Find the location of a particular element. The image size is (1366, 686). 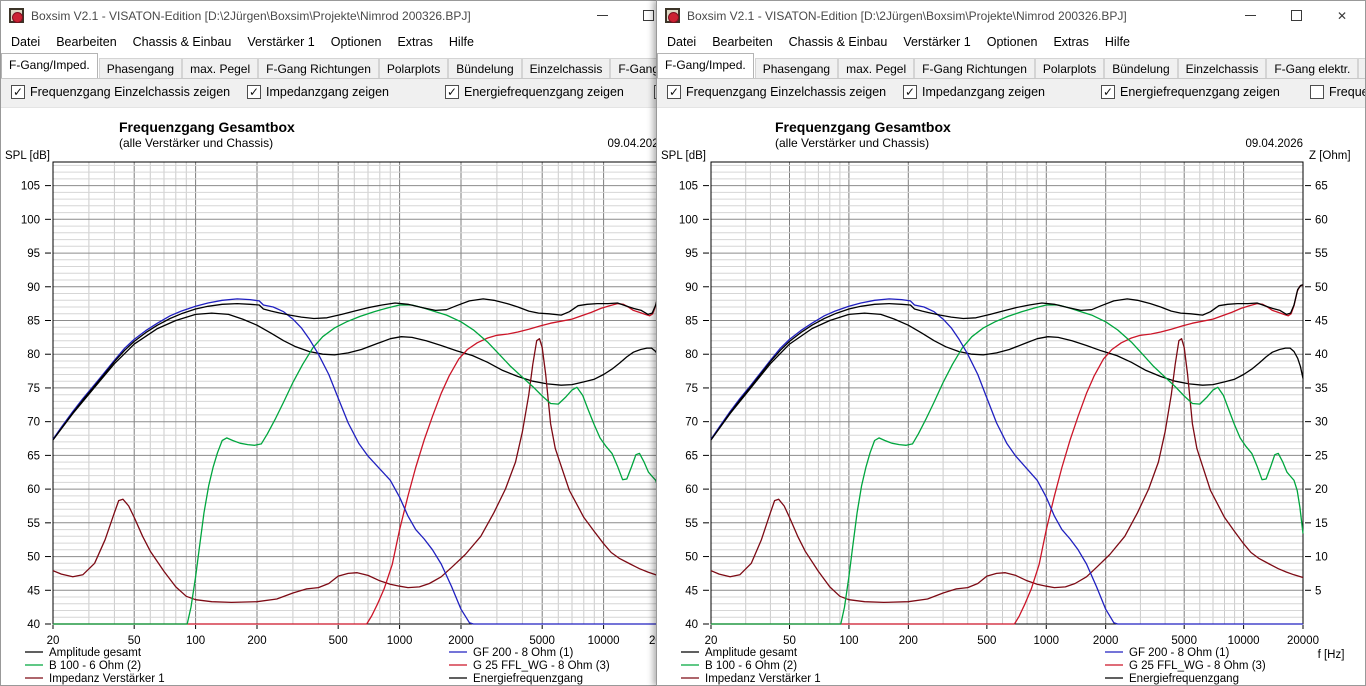

svg-text: 20 is located at coordinates (711, 641).